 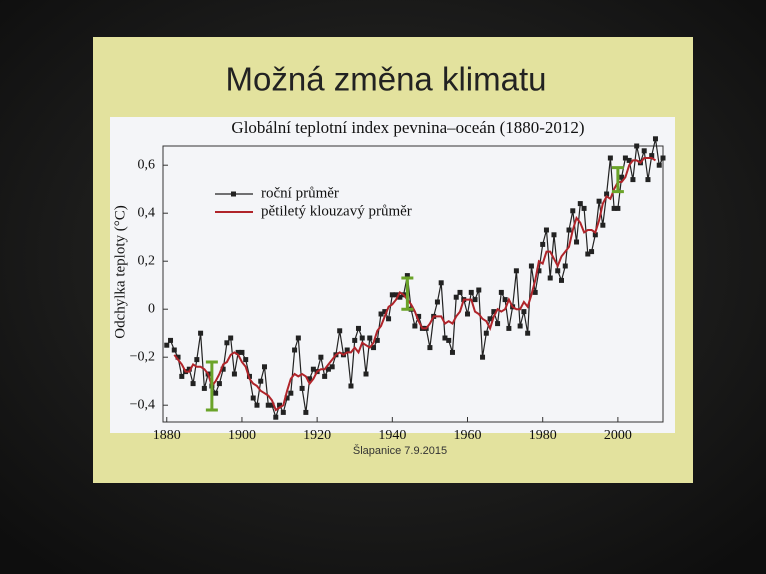 What do you see at coordinates (400, 450) in the screenshot?
I see `slide-footer: Šlapanice 7.9.2015` at bounding box center [400, 450].